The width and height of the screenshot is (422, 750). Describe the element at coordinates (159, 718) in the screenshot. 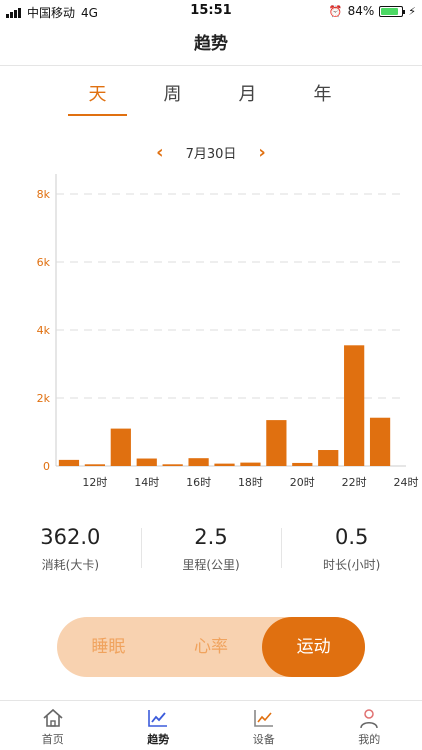

I see `trend-icon` at that location.